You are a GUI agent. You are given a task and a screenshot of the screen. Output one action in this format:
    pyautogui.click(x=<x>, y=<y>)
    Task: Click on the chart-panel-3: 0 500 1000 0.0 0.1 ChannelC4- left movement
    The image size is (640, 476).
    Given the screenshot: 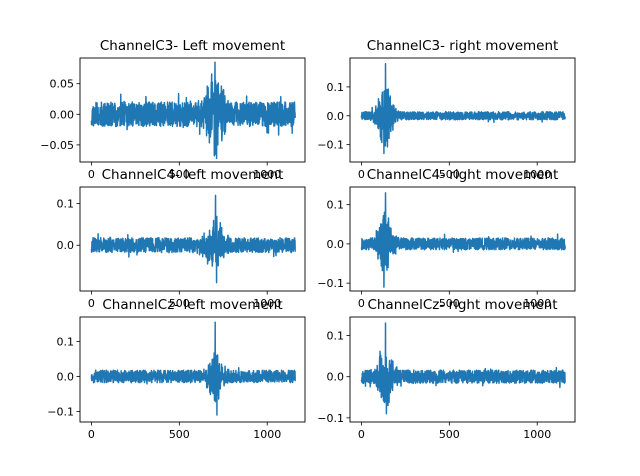 What is the action you would take?
    pyautogui.click(x=181, y=238)
    